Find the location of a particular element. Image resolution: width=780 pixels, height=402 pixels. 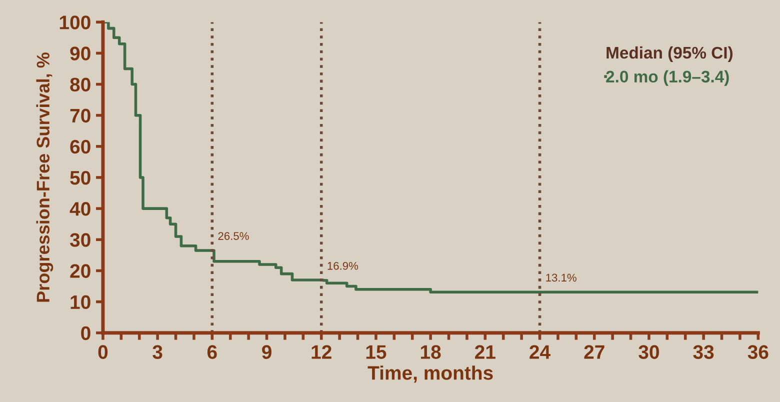

y-tick-label: 80 is located at coordinates (80, 85).